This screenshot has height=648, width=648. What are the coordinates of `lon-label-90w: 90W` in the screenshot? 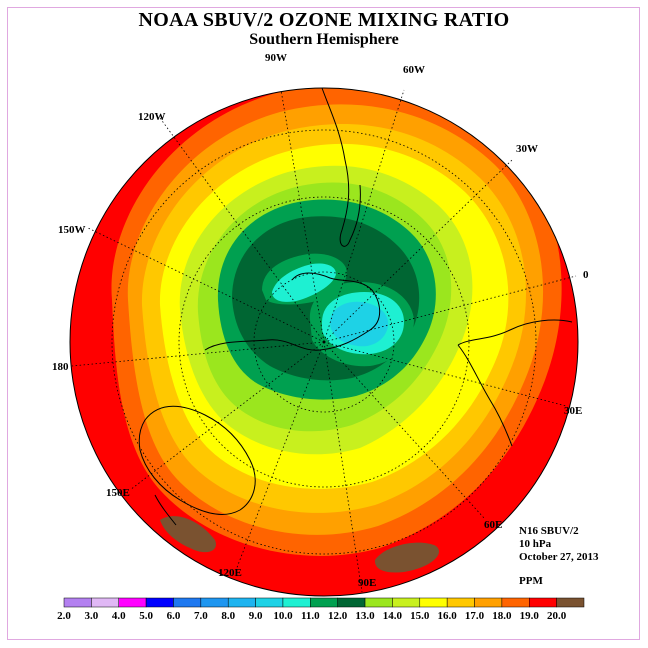 It's located at (276, 58).